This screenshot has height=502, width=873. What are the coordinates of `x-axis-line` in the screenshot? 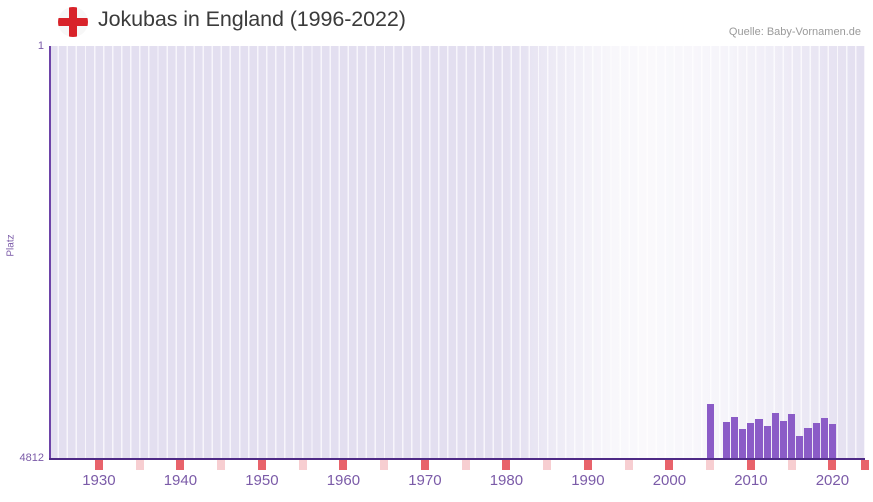 It's located at (457, 459).